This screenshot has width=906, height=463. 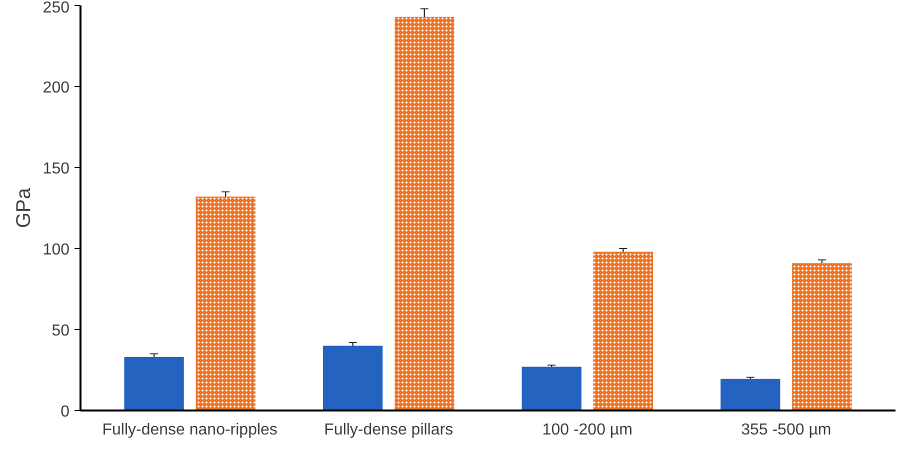 What do you see at coordinates (56, 169) in the screenshot?
I see `y-tick-label: 150` at bounding box center [56, 169].